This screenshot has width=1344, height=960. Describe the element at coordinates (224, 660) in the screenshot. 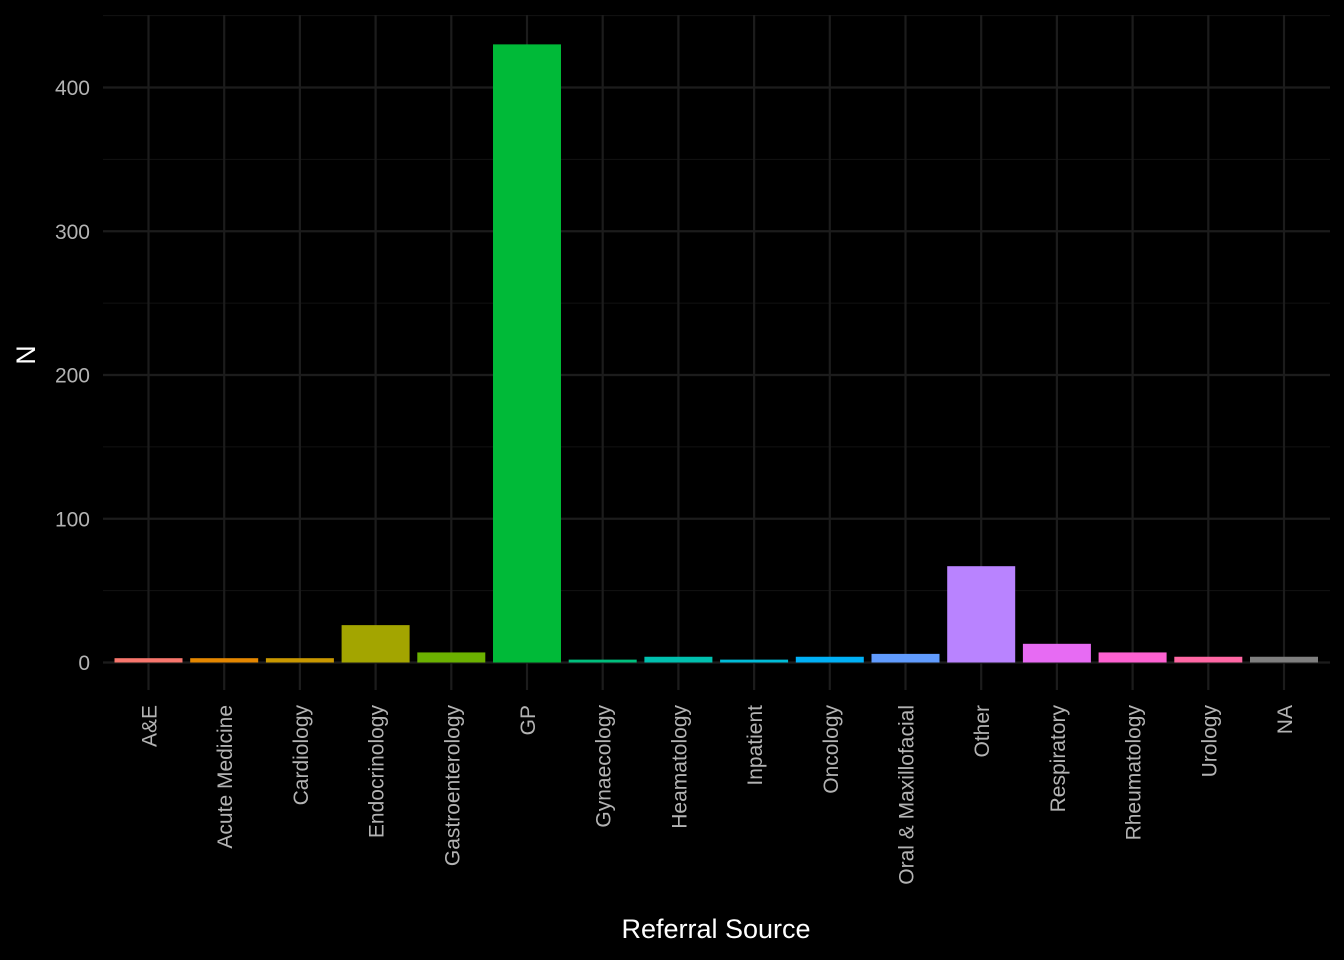

I see `bar-acute-medicine` at that location.